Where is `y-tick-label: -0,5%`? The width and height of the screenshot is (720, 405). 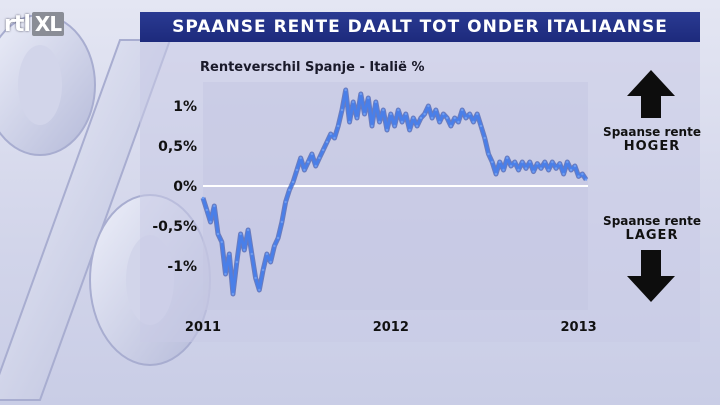
y-tick-label: -0,5% is located at coordinates (174, 227).